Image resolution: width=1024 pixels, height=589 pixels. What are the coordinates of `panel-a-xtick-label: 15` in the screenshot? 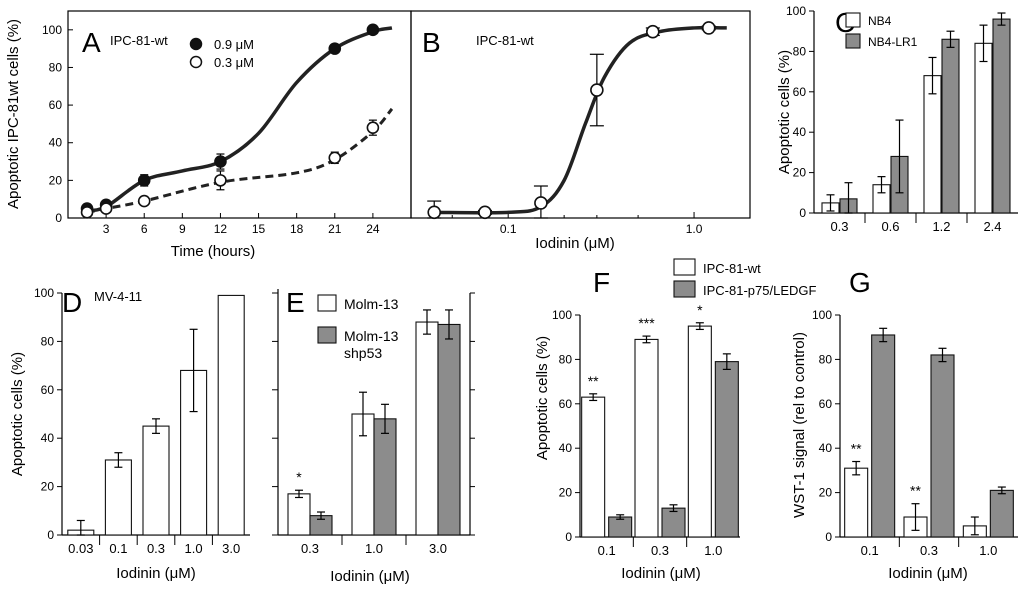 It's located at (259, 229).